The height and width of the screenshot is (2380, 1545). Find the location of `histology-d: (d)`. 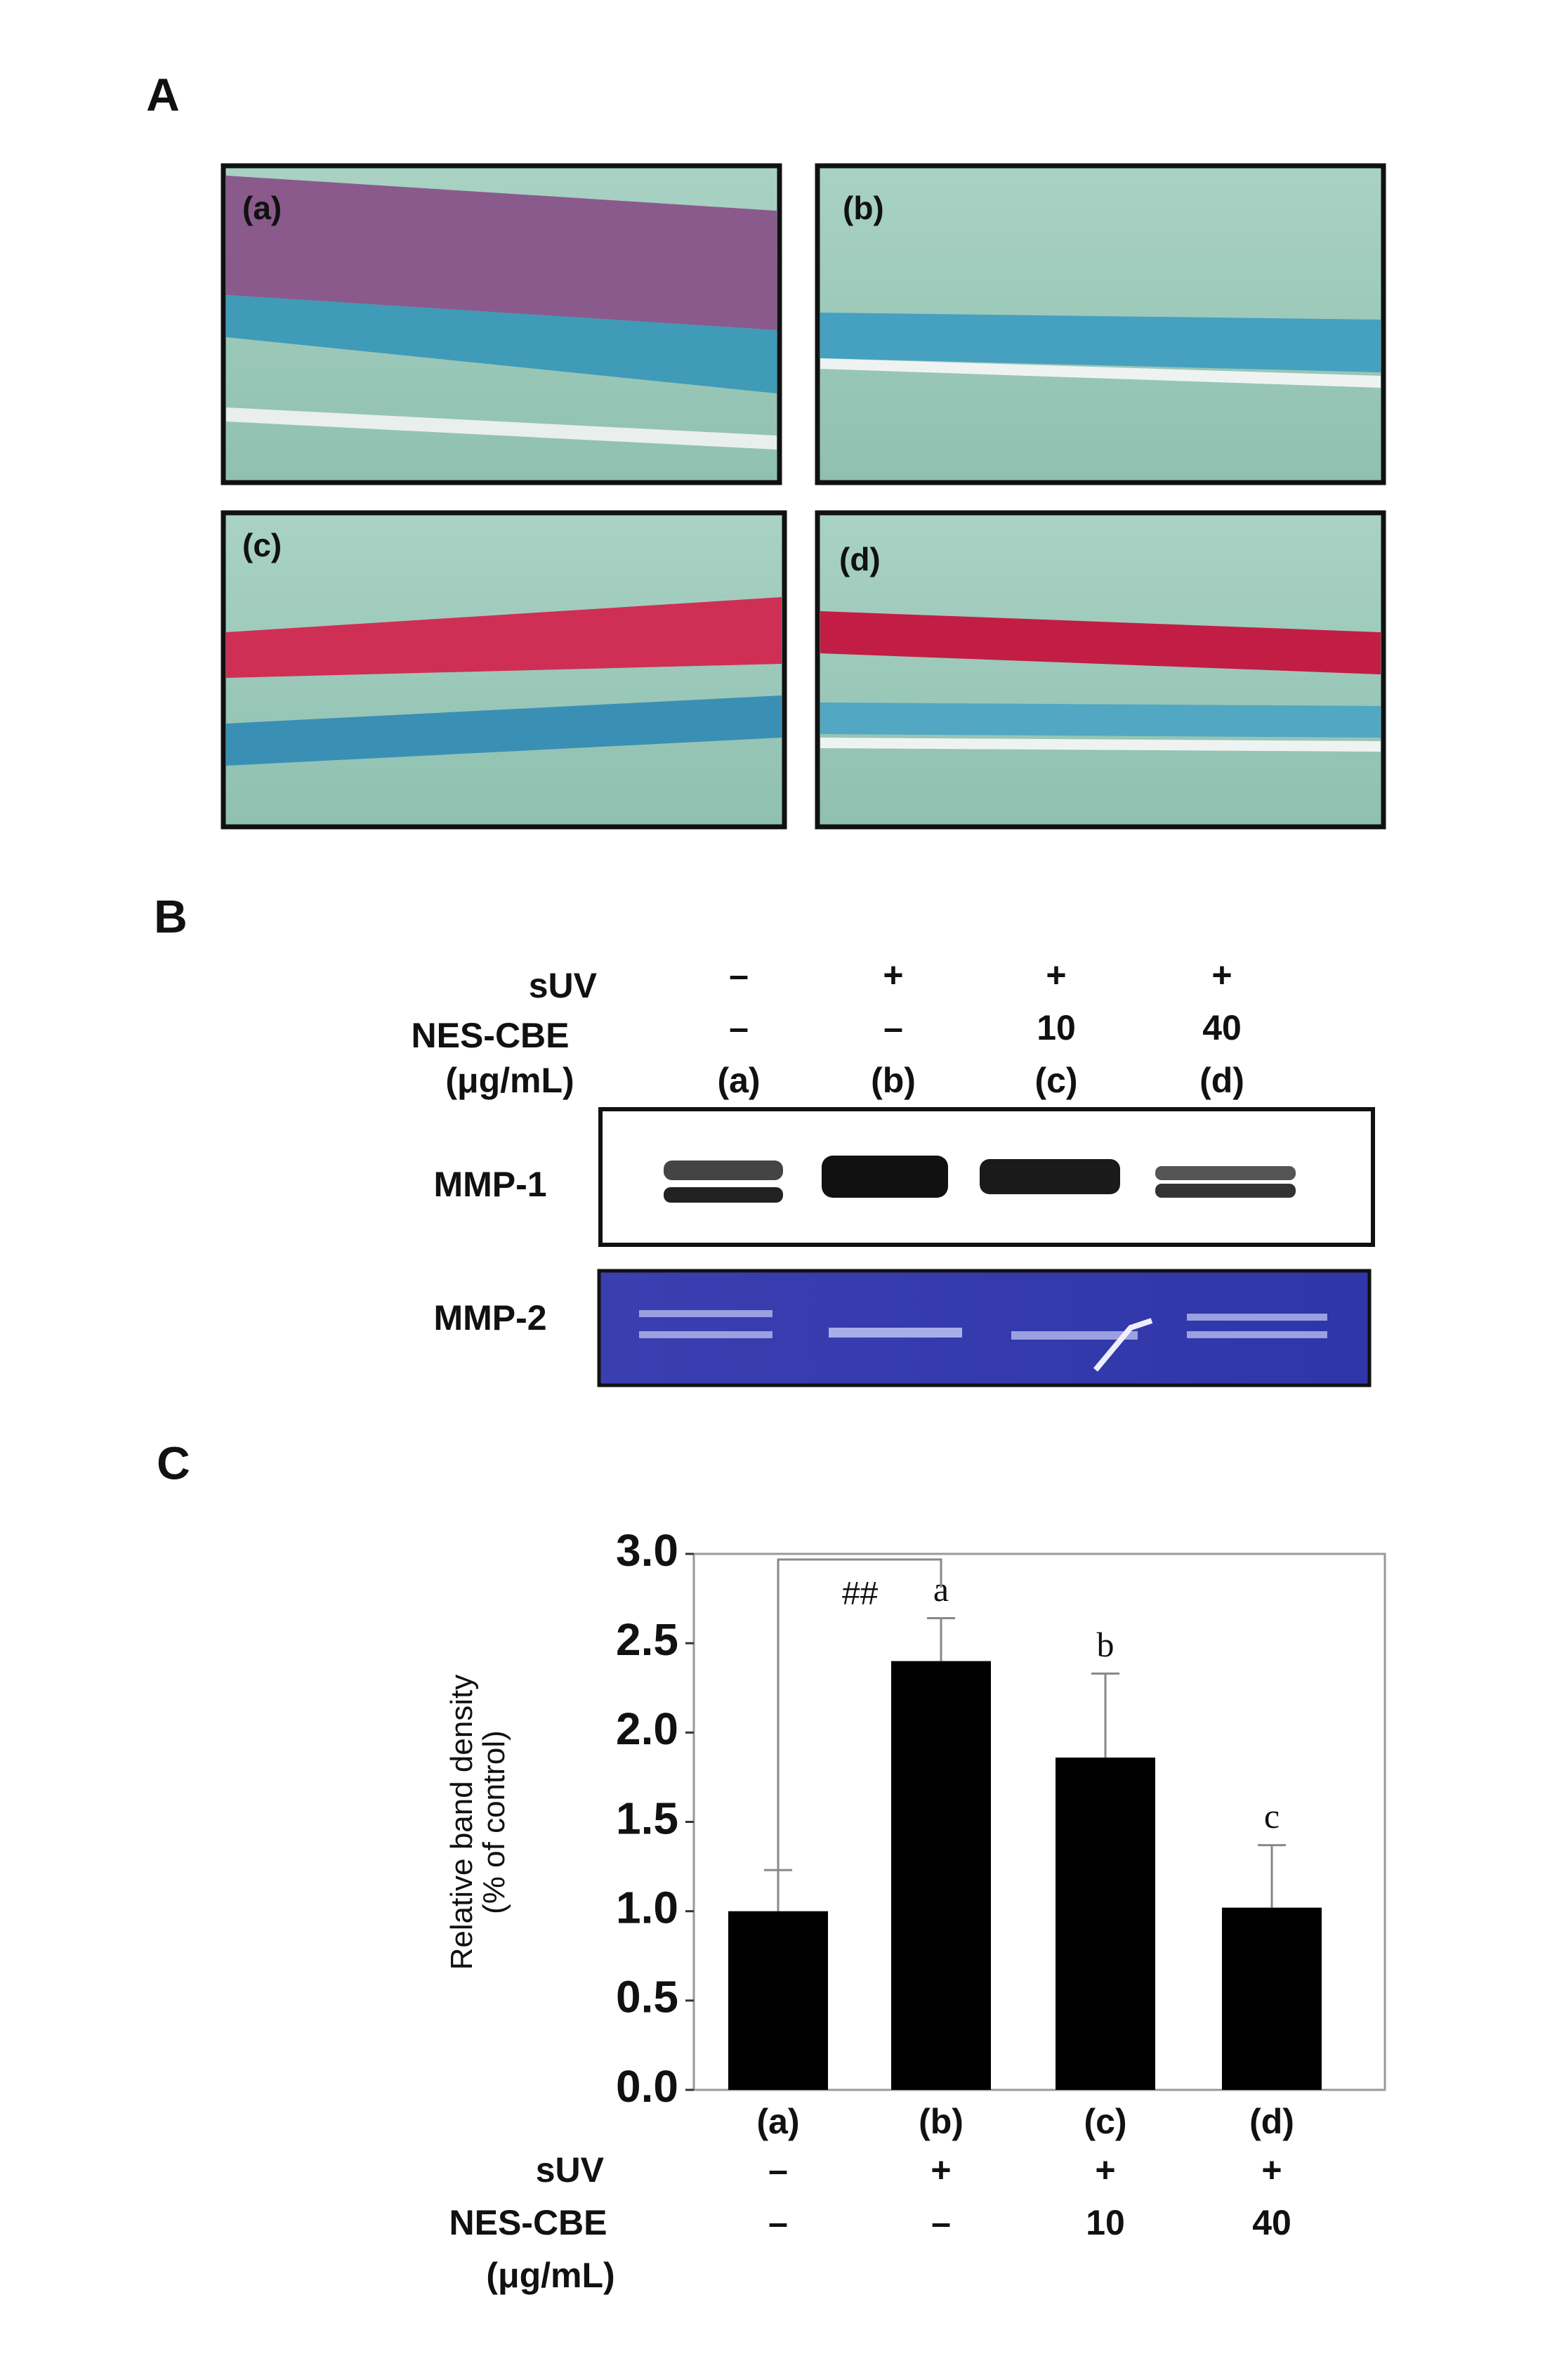

histology-d: (d) is located at coordinates (1100, 670).